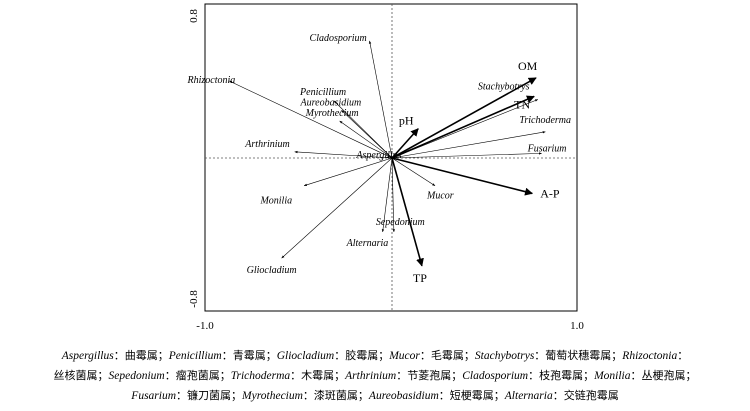  What do you see at coordinates (440, 196) in the screenshot?
I see `species-label-mucor: Mucor` at bounding box center [440, 196].